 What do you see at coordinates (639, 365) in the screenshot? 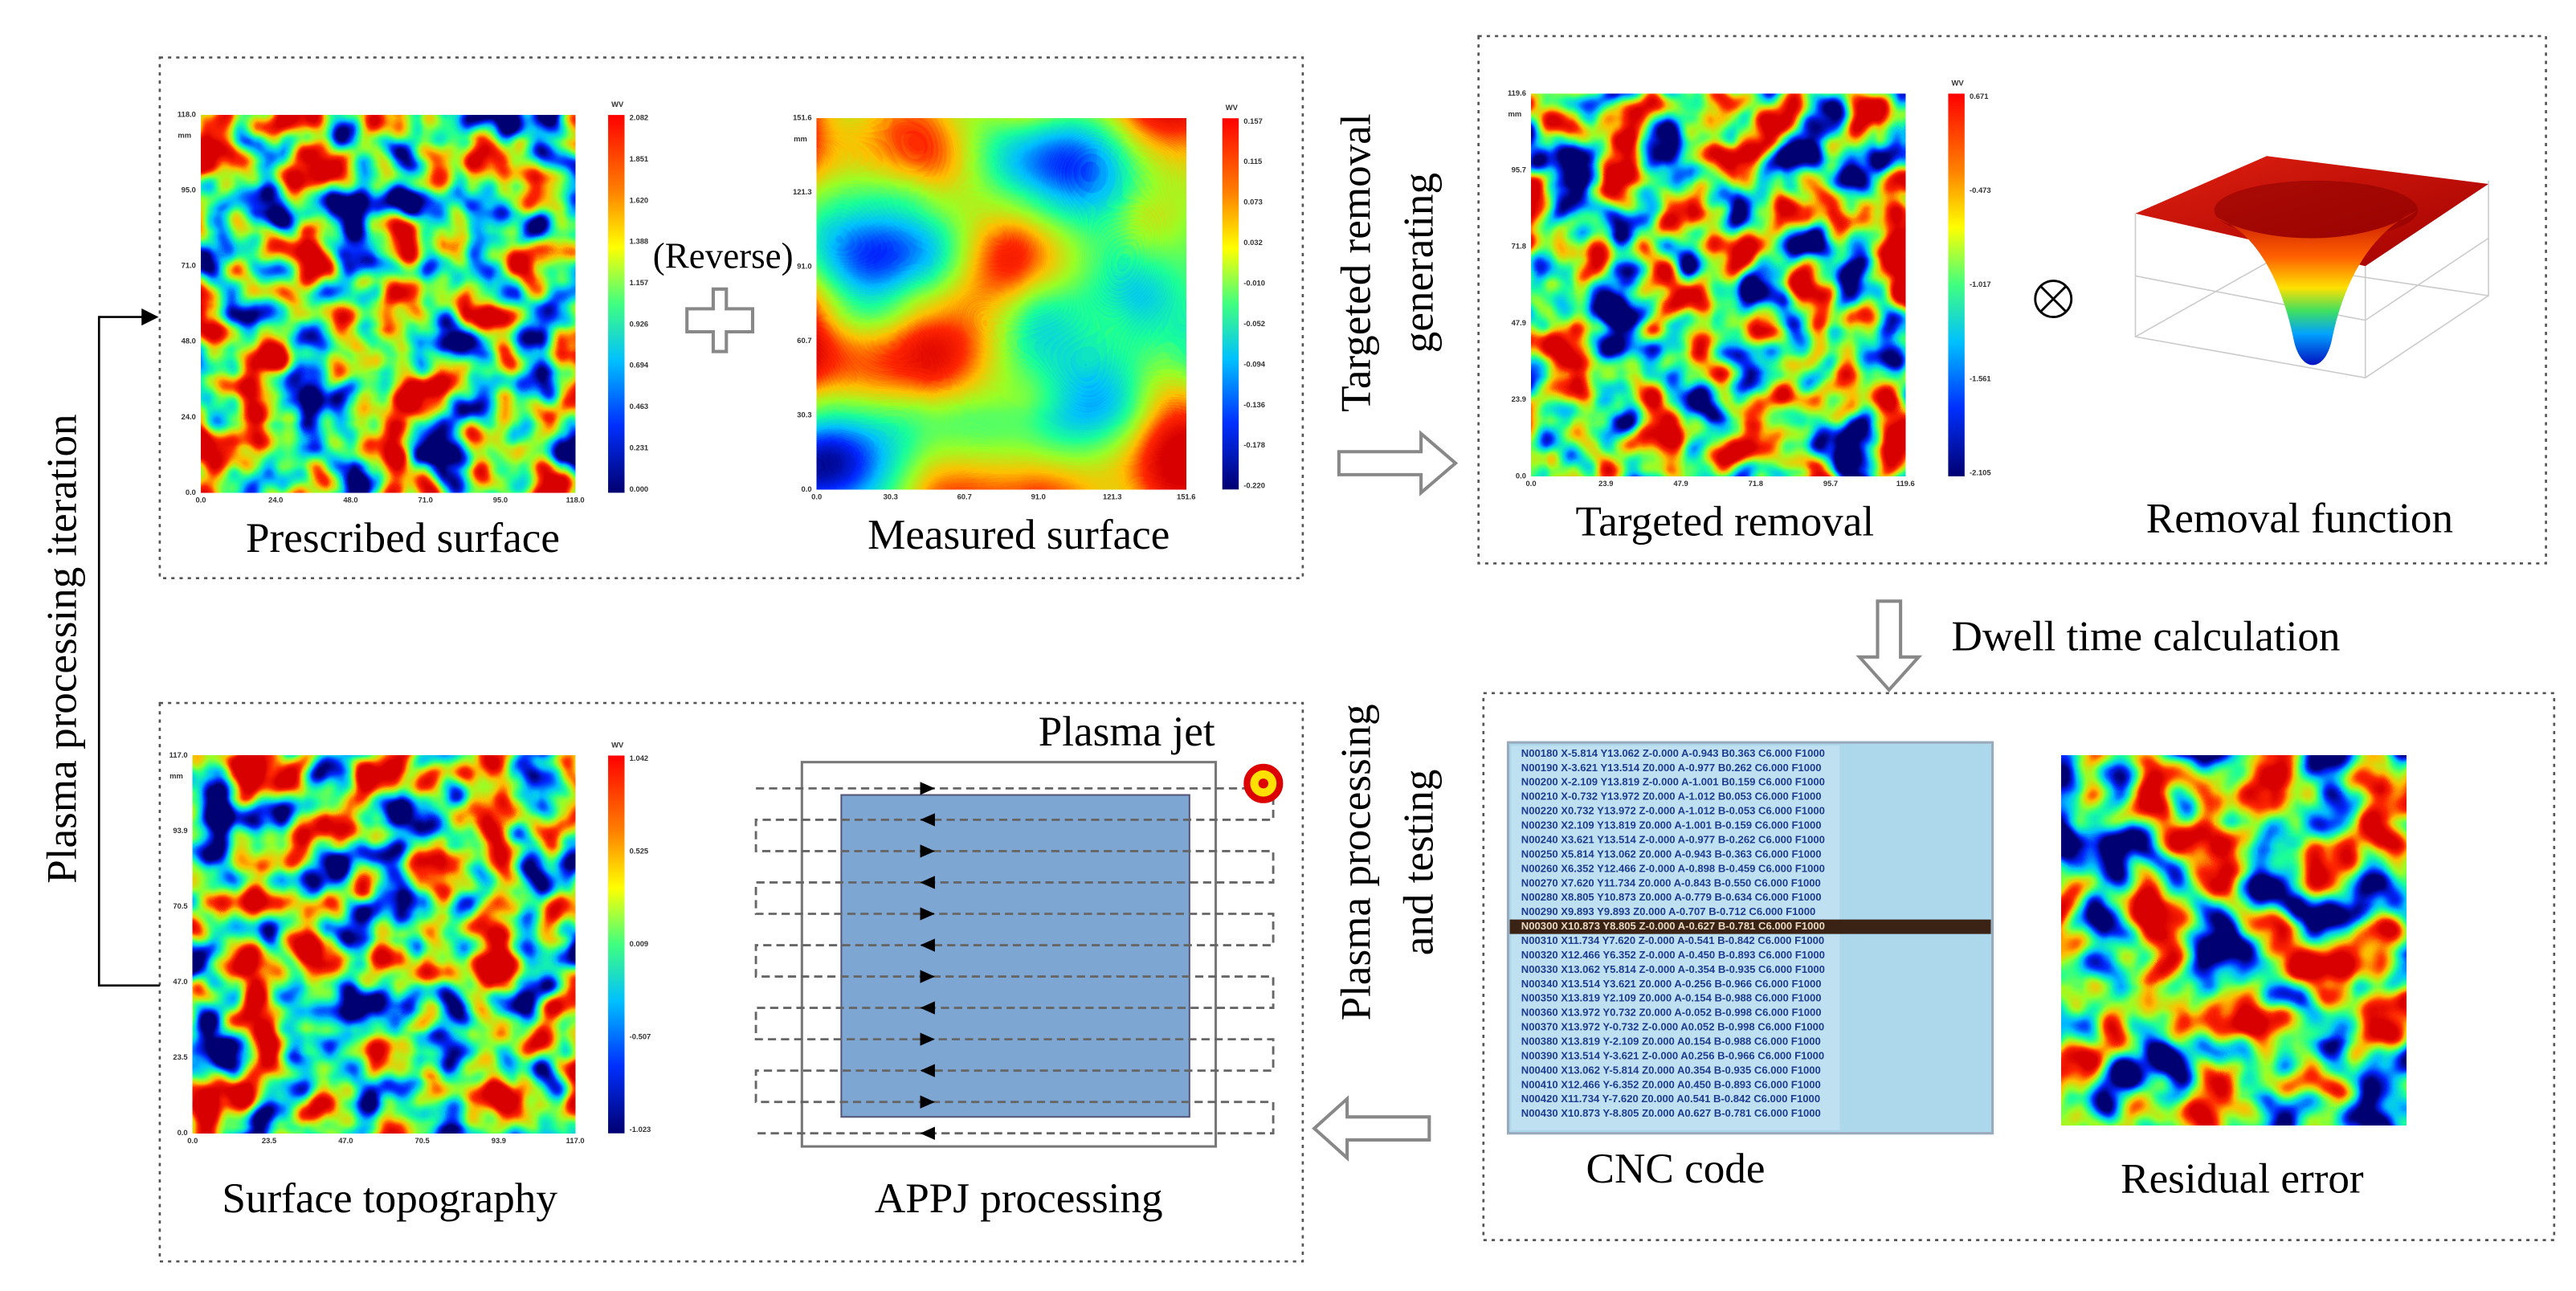
I see `colorbar-tick: 0.694` at bounding box center [639, 365].